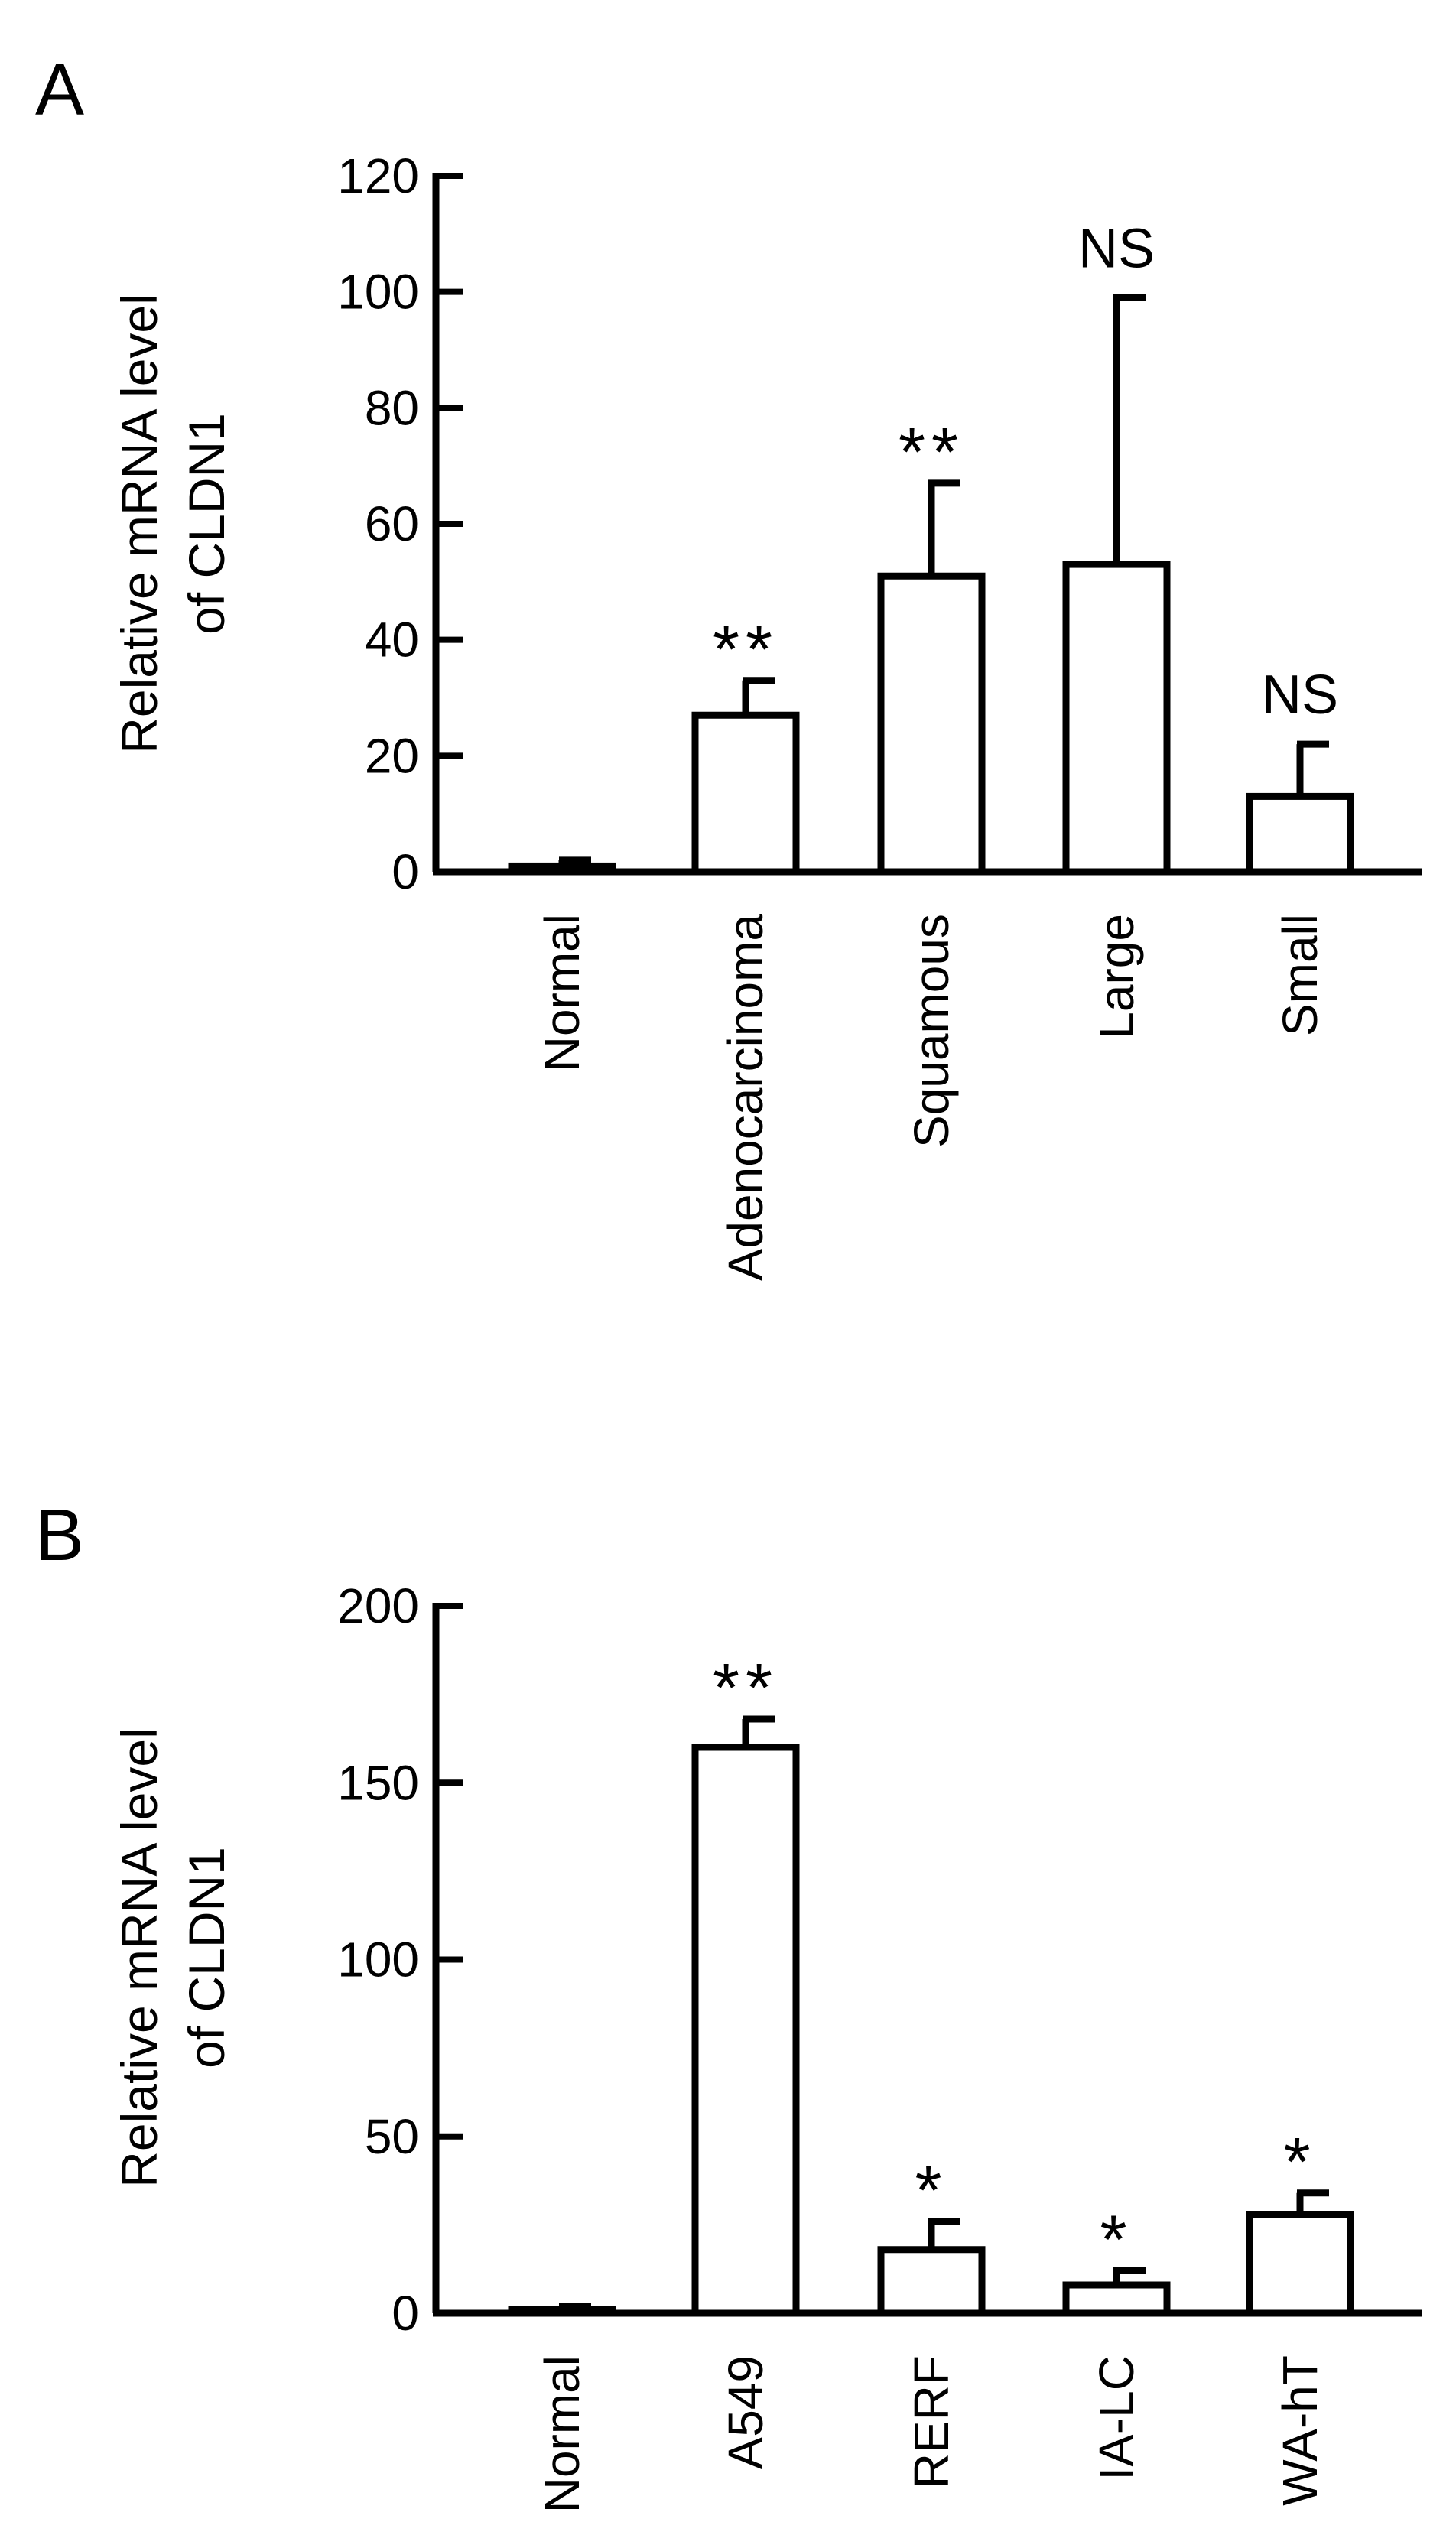 The height and width of the screenshot is (2548, 1456). Describe the element at coordinates (745, 2412) in the screenshot. I see `category-label: A549` at that location.